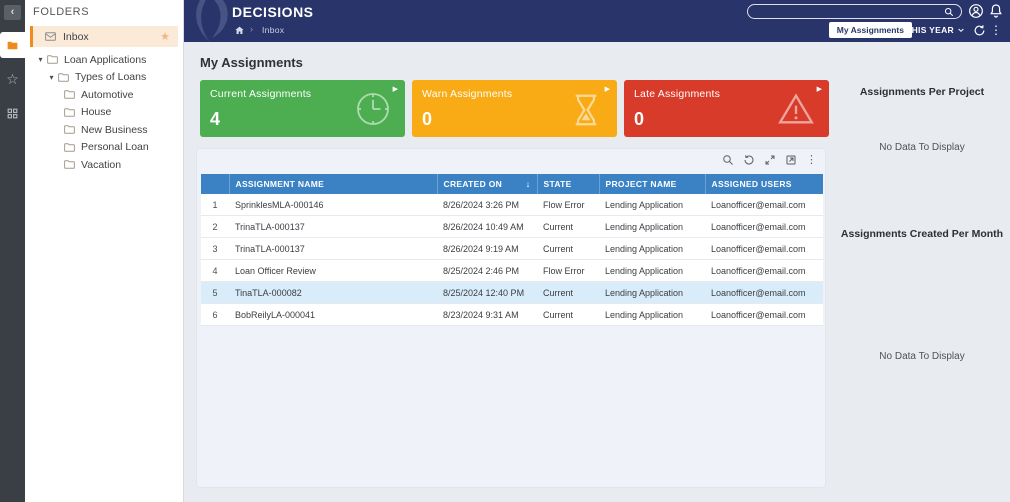 This screenshot has height=502, width=1010. I want to click on warn-assignments-card: Warn Assignments ▶ 0, so click(514, 108).